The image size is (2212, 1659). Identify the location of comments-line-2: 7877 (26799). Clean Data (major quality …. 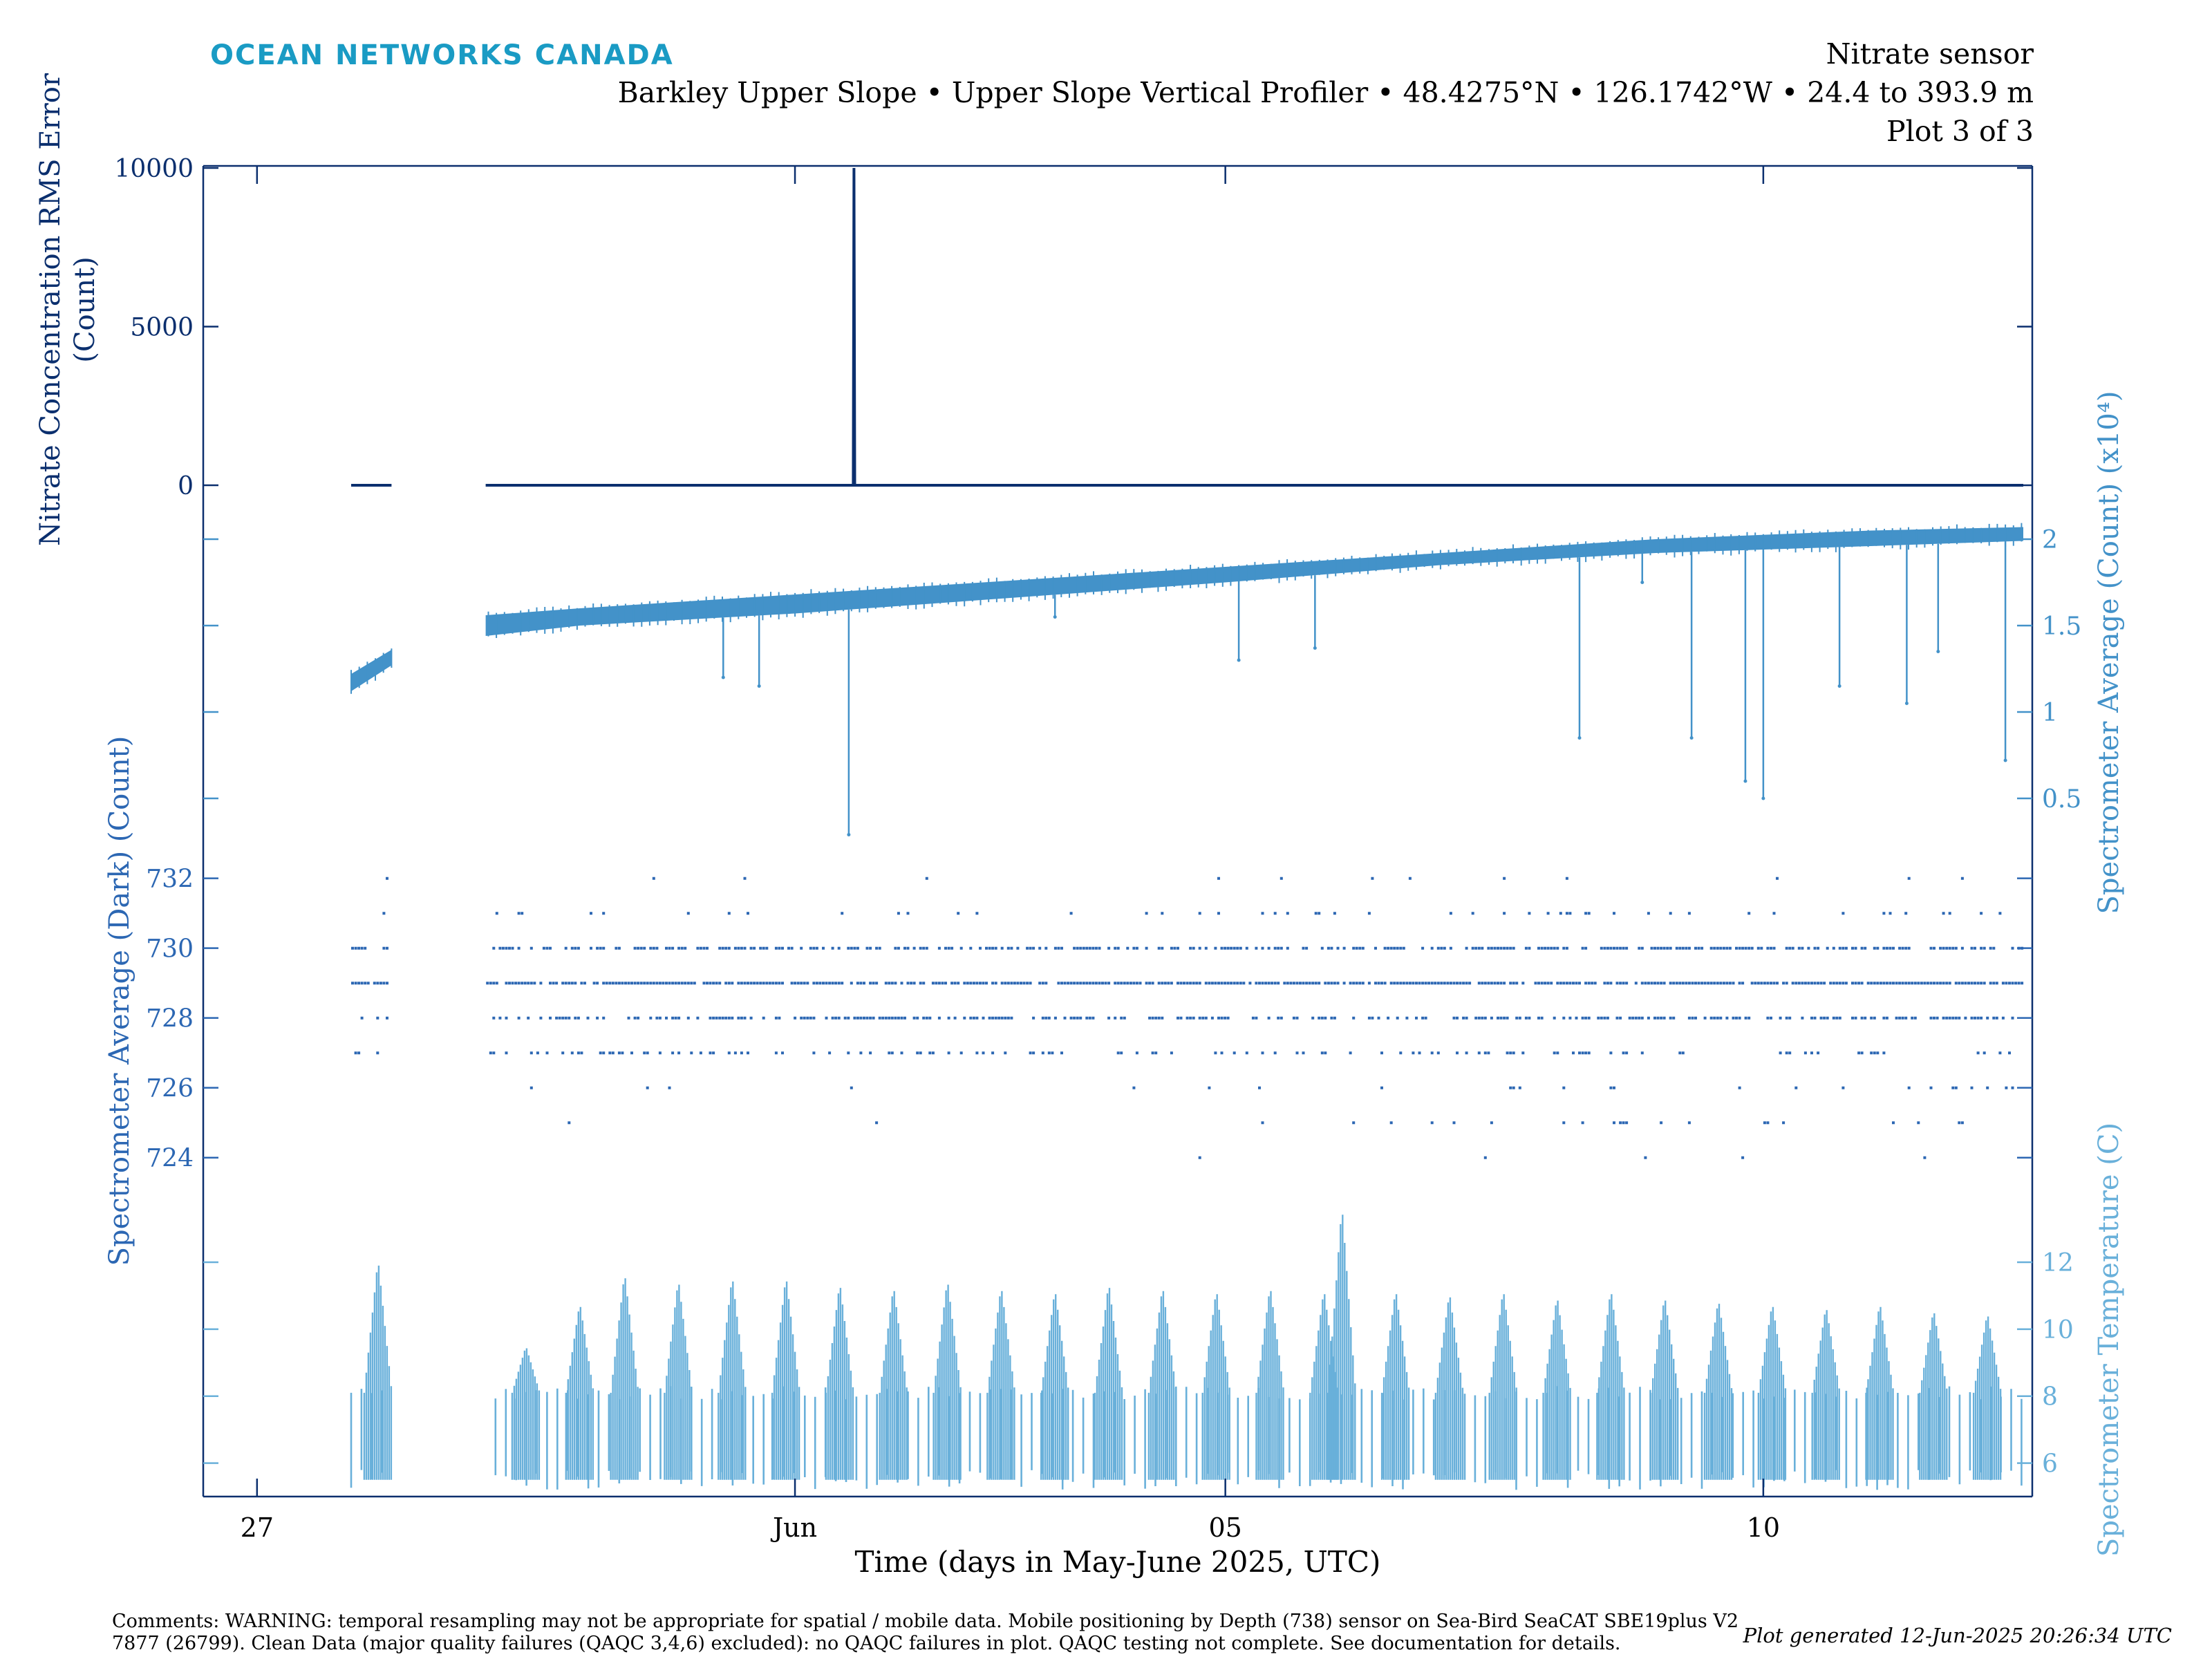
(866, 1643).